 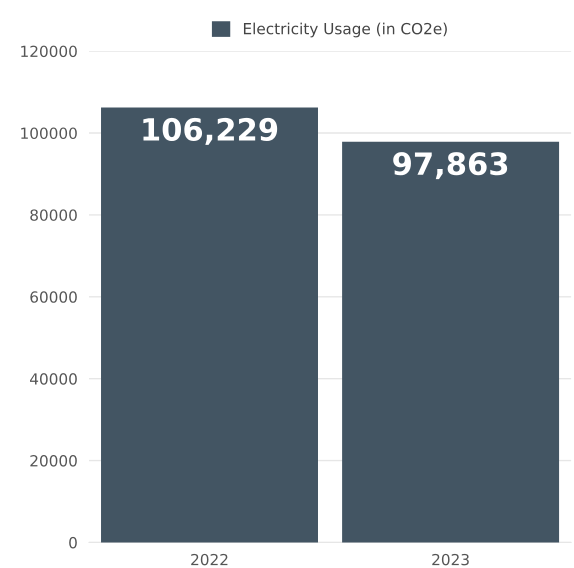 I want to click on x-tick-label: 2023, so click(x=450, y=560).